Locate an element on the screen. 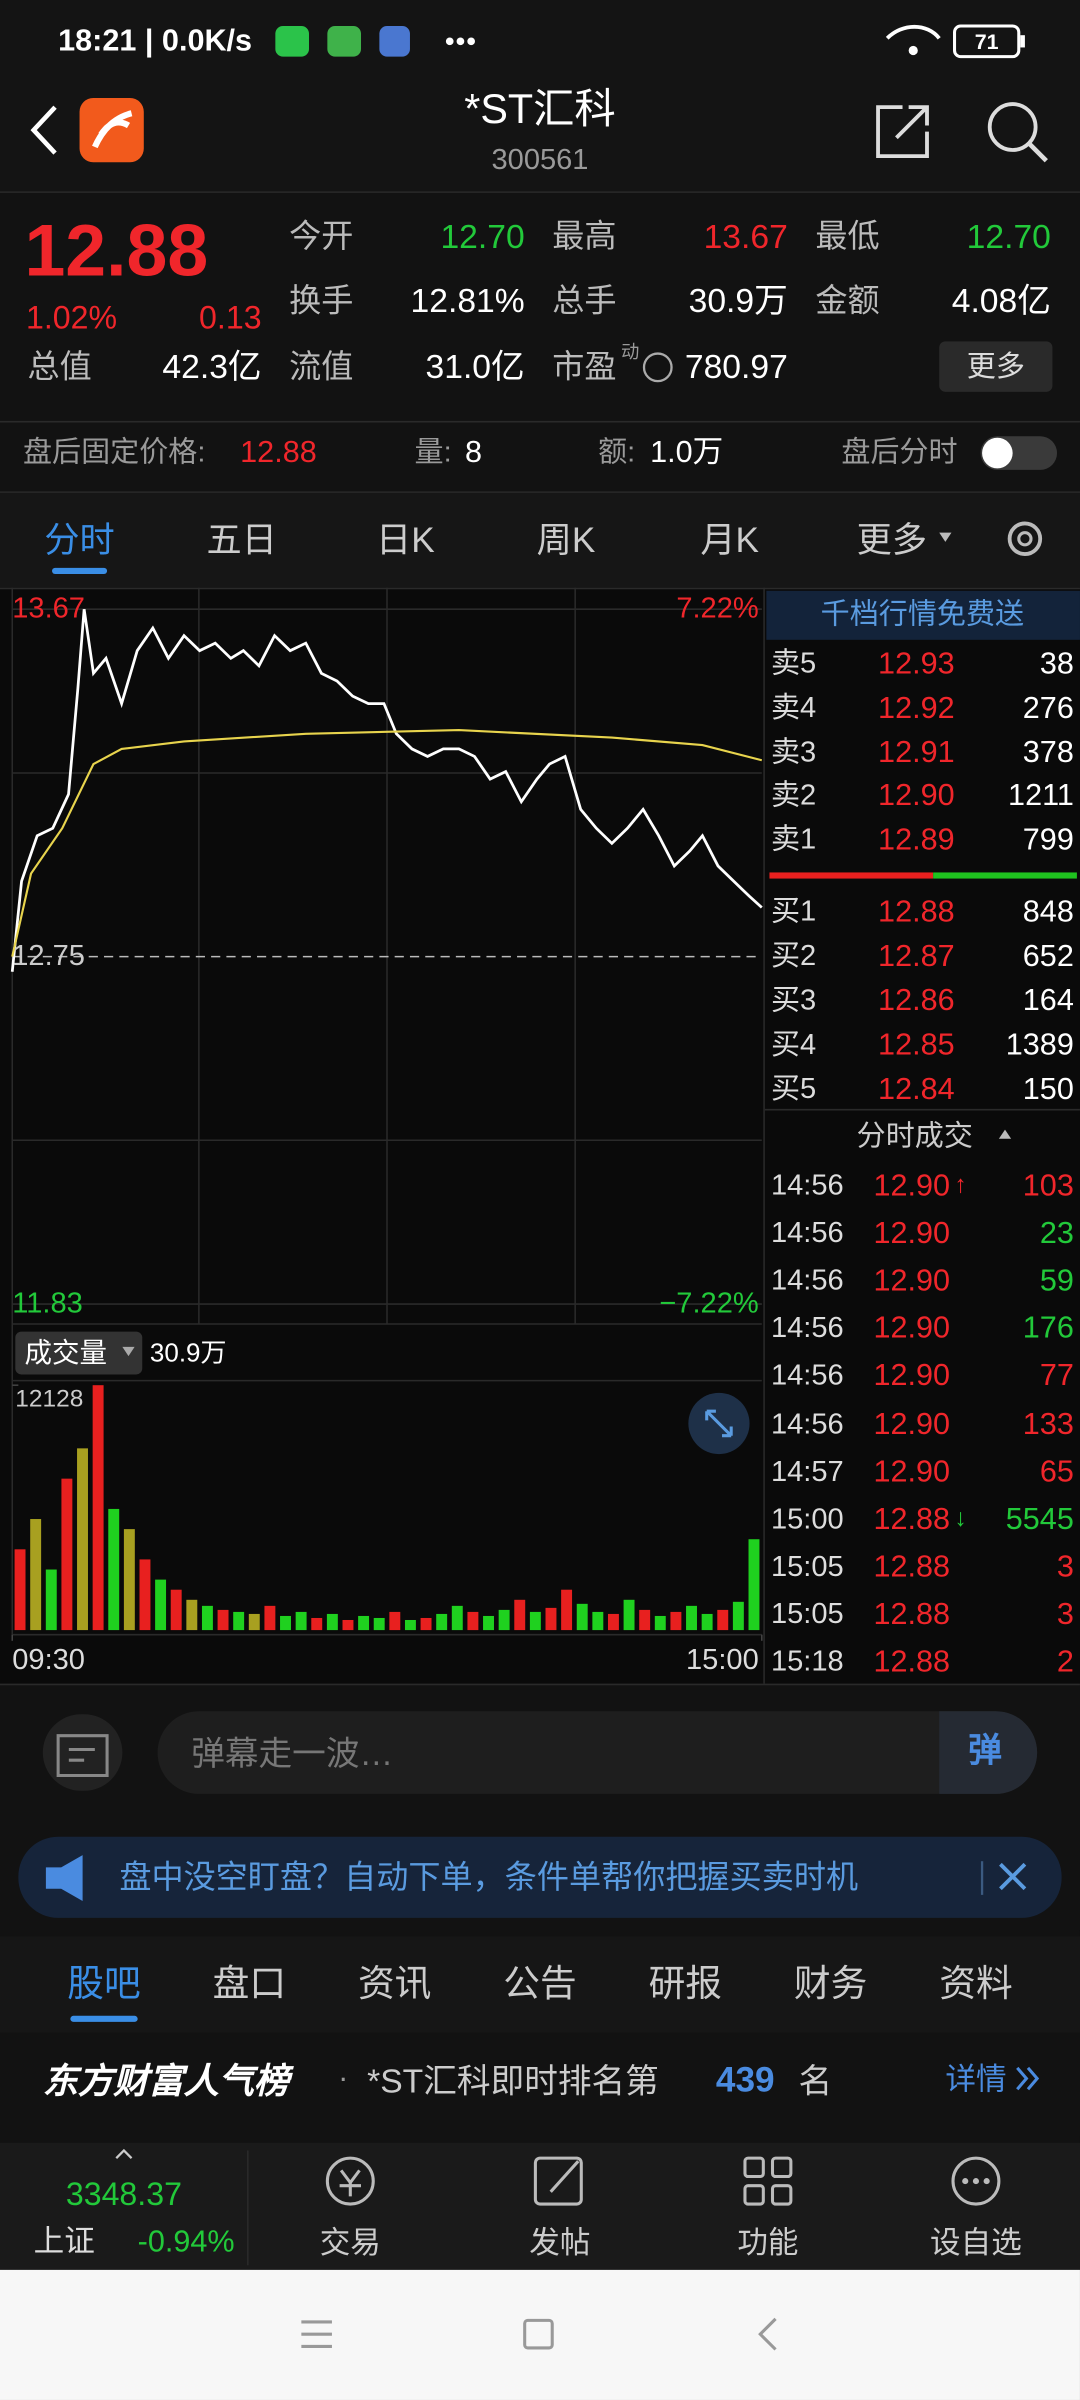 Image resolution: width=1080 pixels, height=2400 pixels. after-hours-label: 盘后固定价格: is located at coordinates (114, 453).